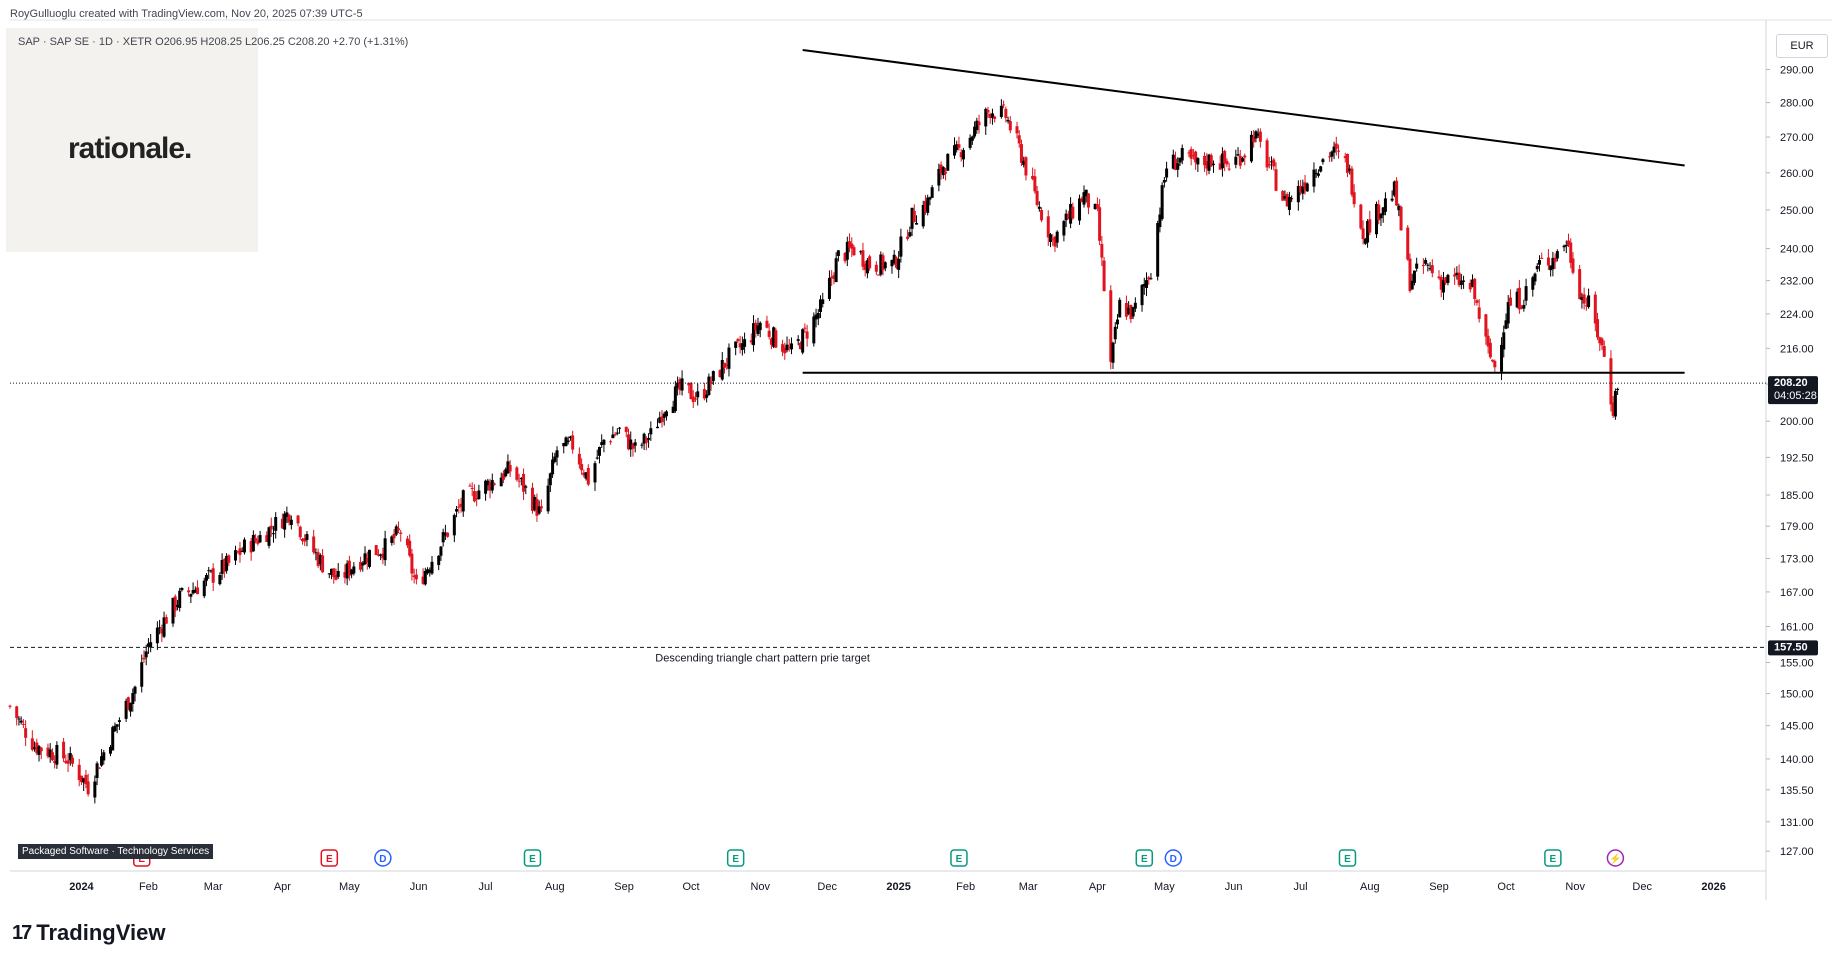 This screenshot has height=963, width=1835. What do you see at coordinates (1802, 46) in the screenshot?
I see `currency-selector: EUR` at bounding box center [1802, 46].